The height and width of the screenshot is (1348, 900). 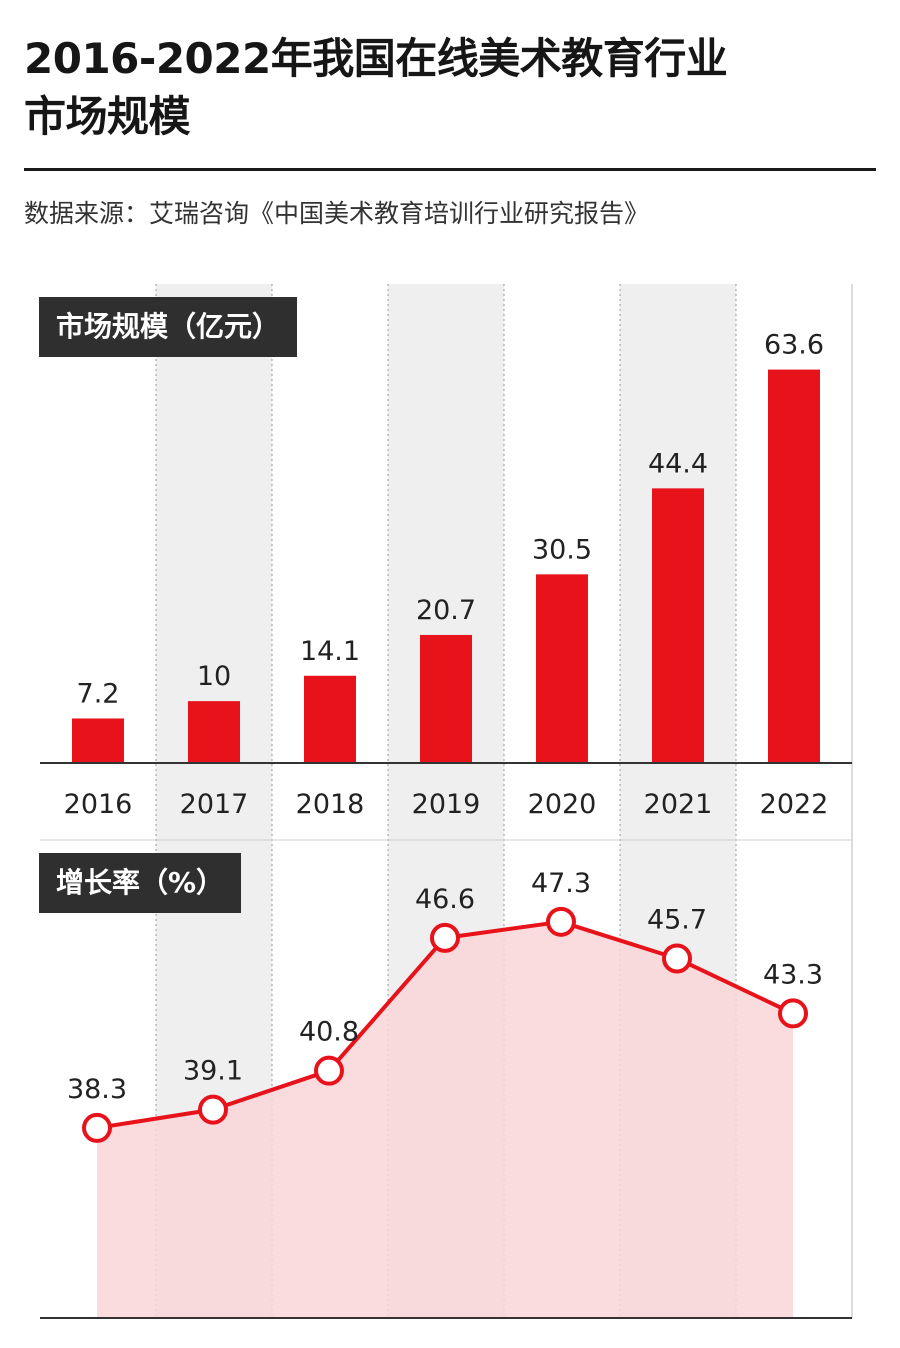 What do you see at coordinates (329, 1070) in the screenshot?
I see `growth-point-2018` at bounding box center [329, 1070].